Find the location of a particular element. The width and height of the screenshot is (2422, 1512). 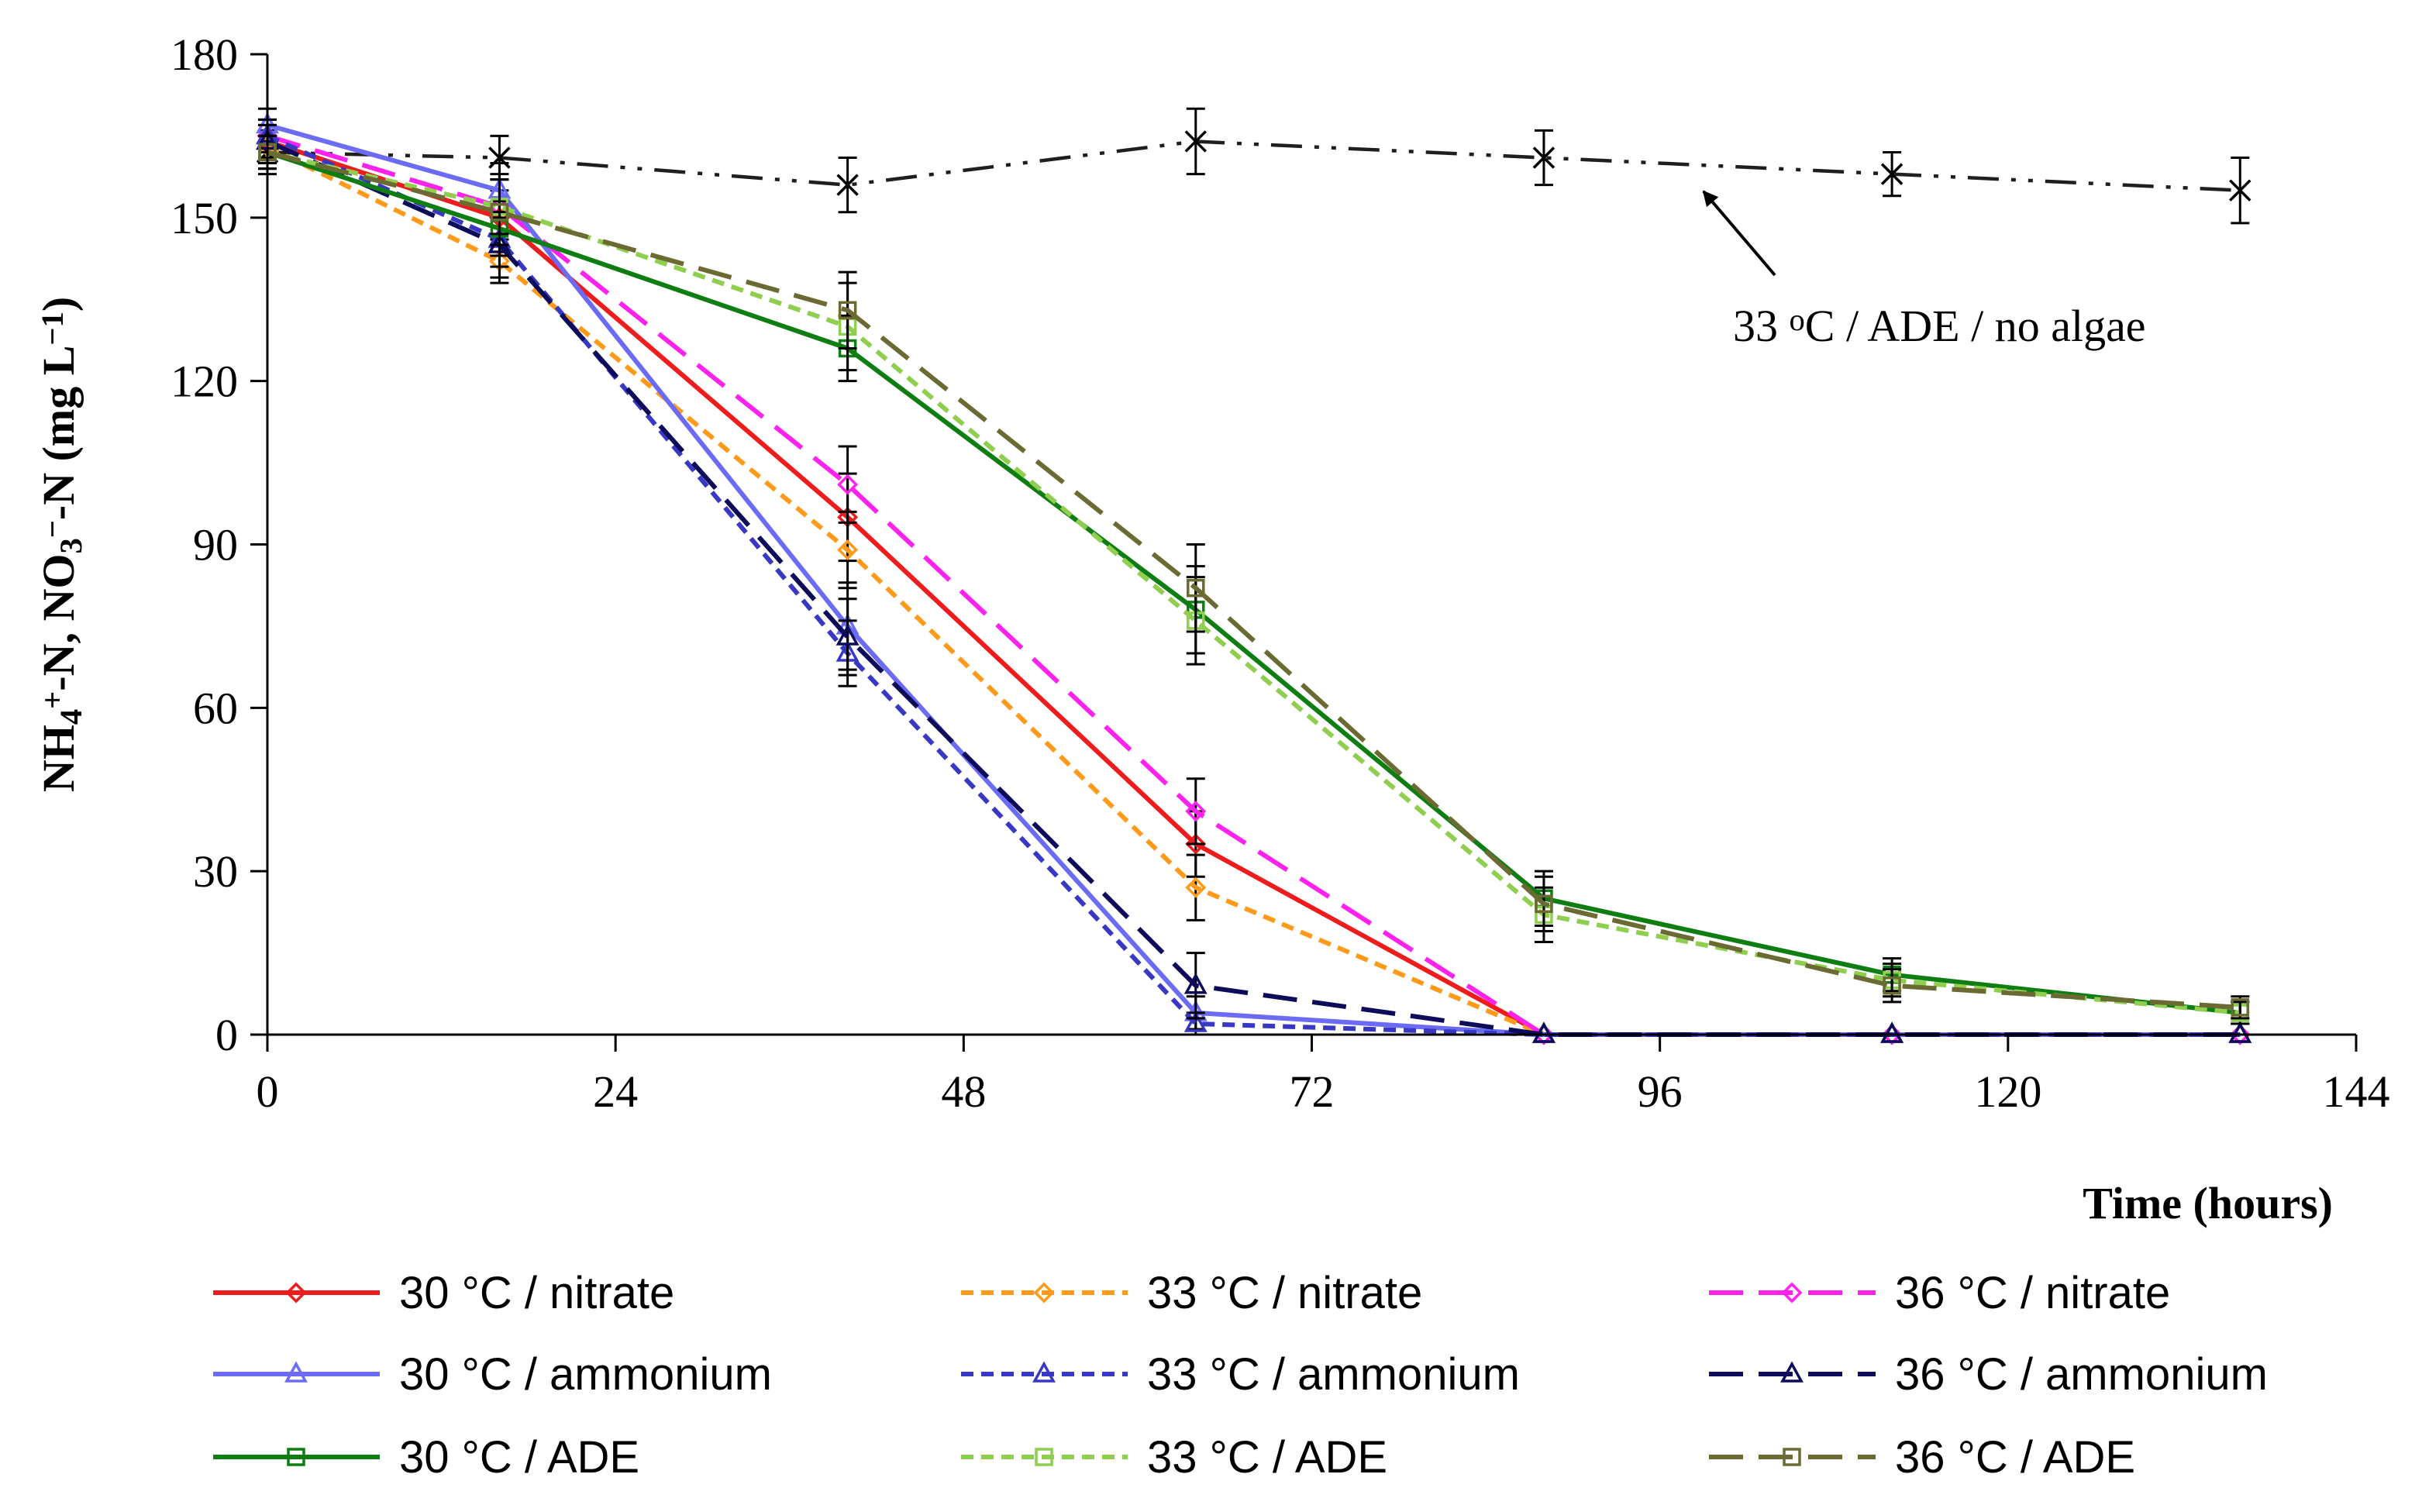

x-tick-label: 96 is located at coordinates (1660, 1091).